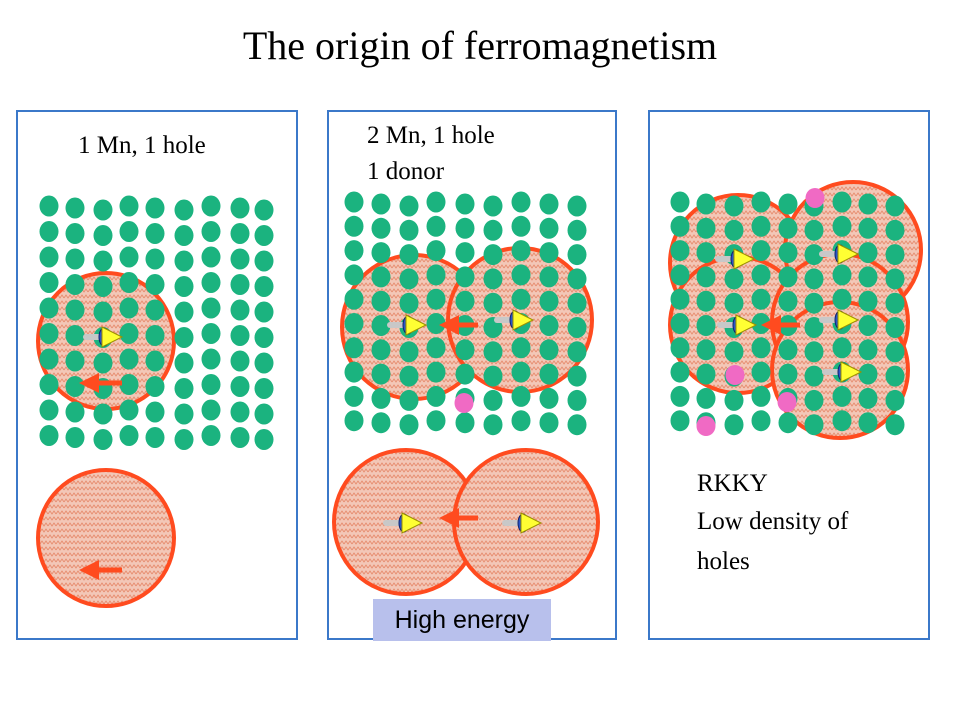 The height and width of the screenshot is (720, 960). Describe the element at coordinates (480, 45) in the screenshot. I see `page-title: The origin of ferromagnetism` at that location.